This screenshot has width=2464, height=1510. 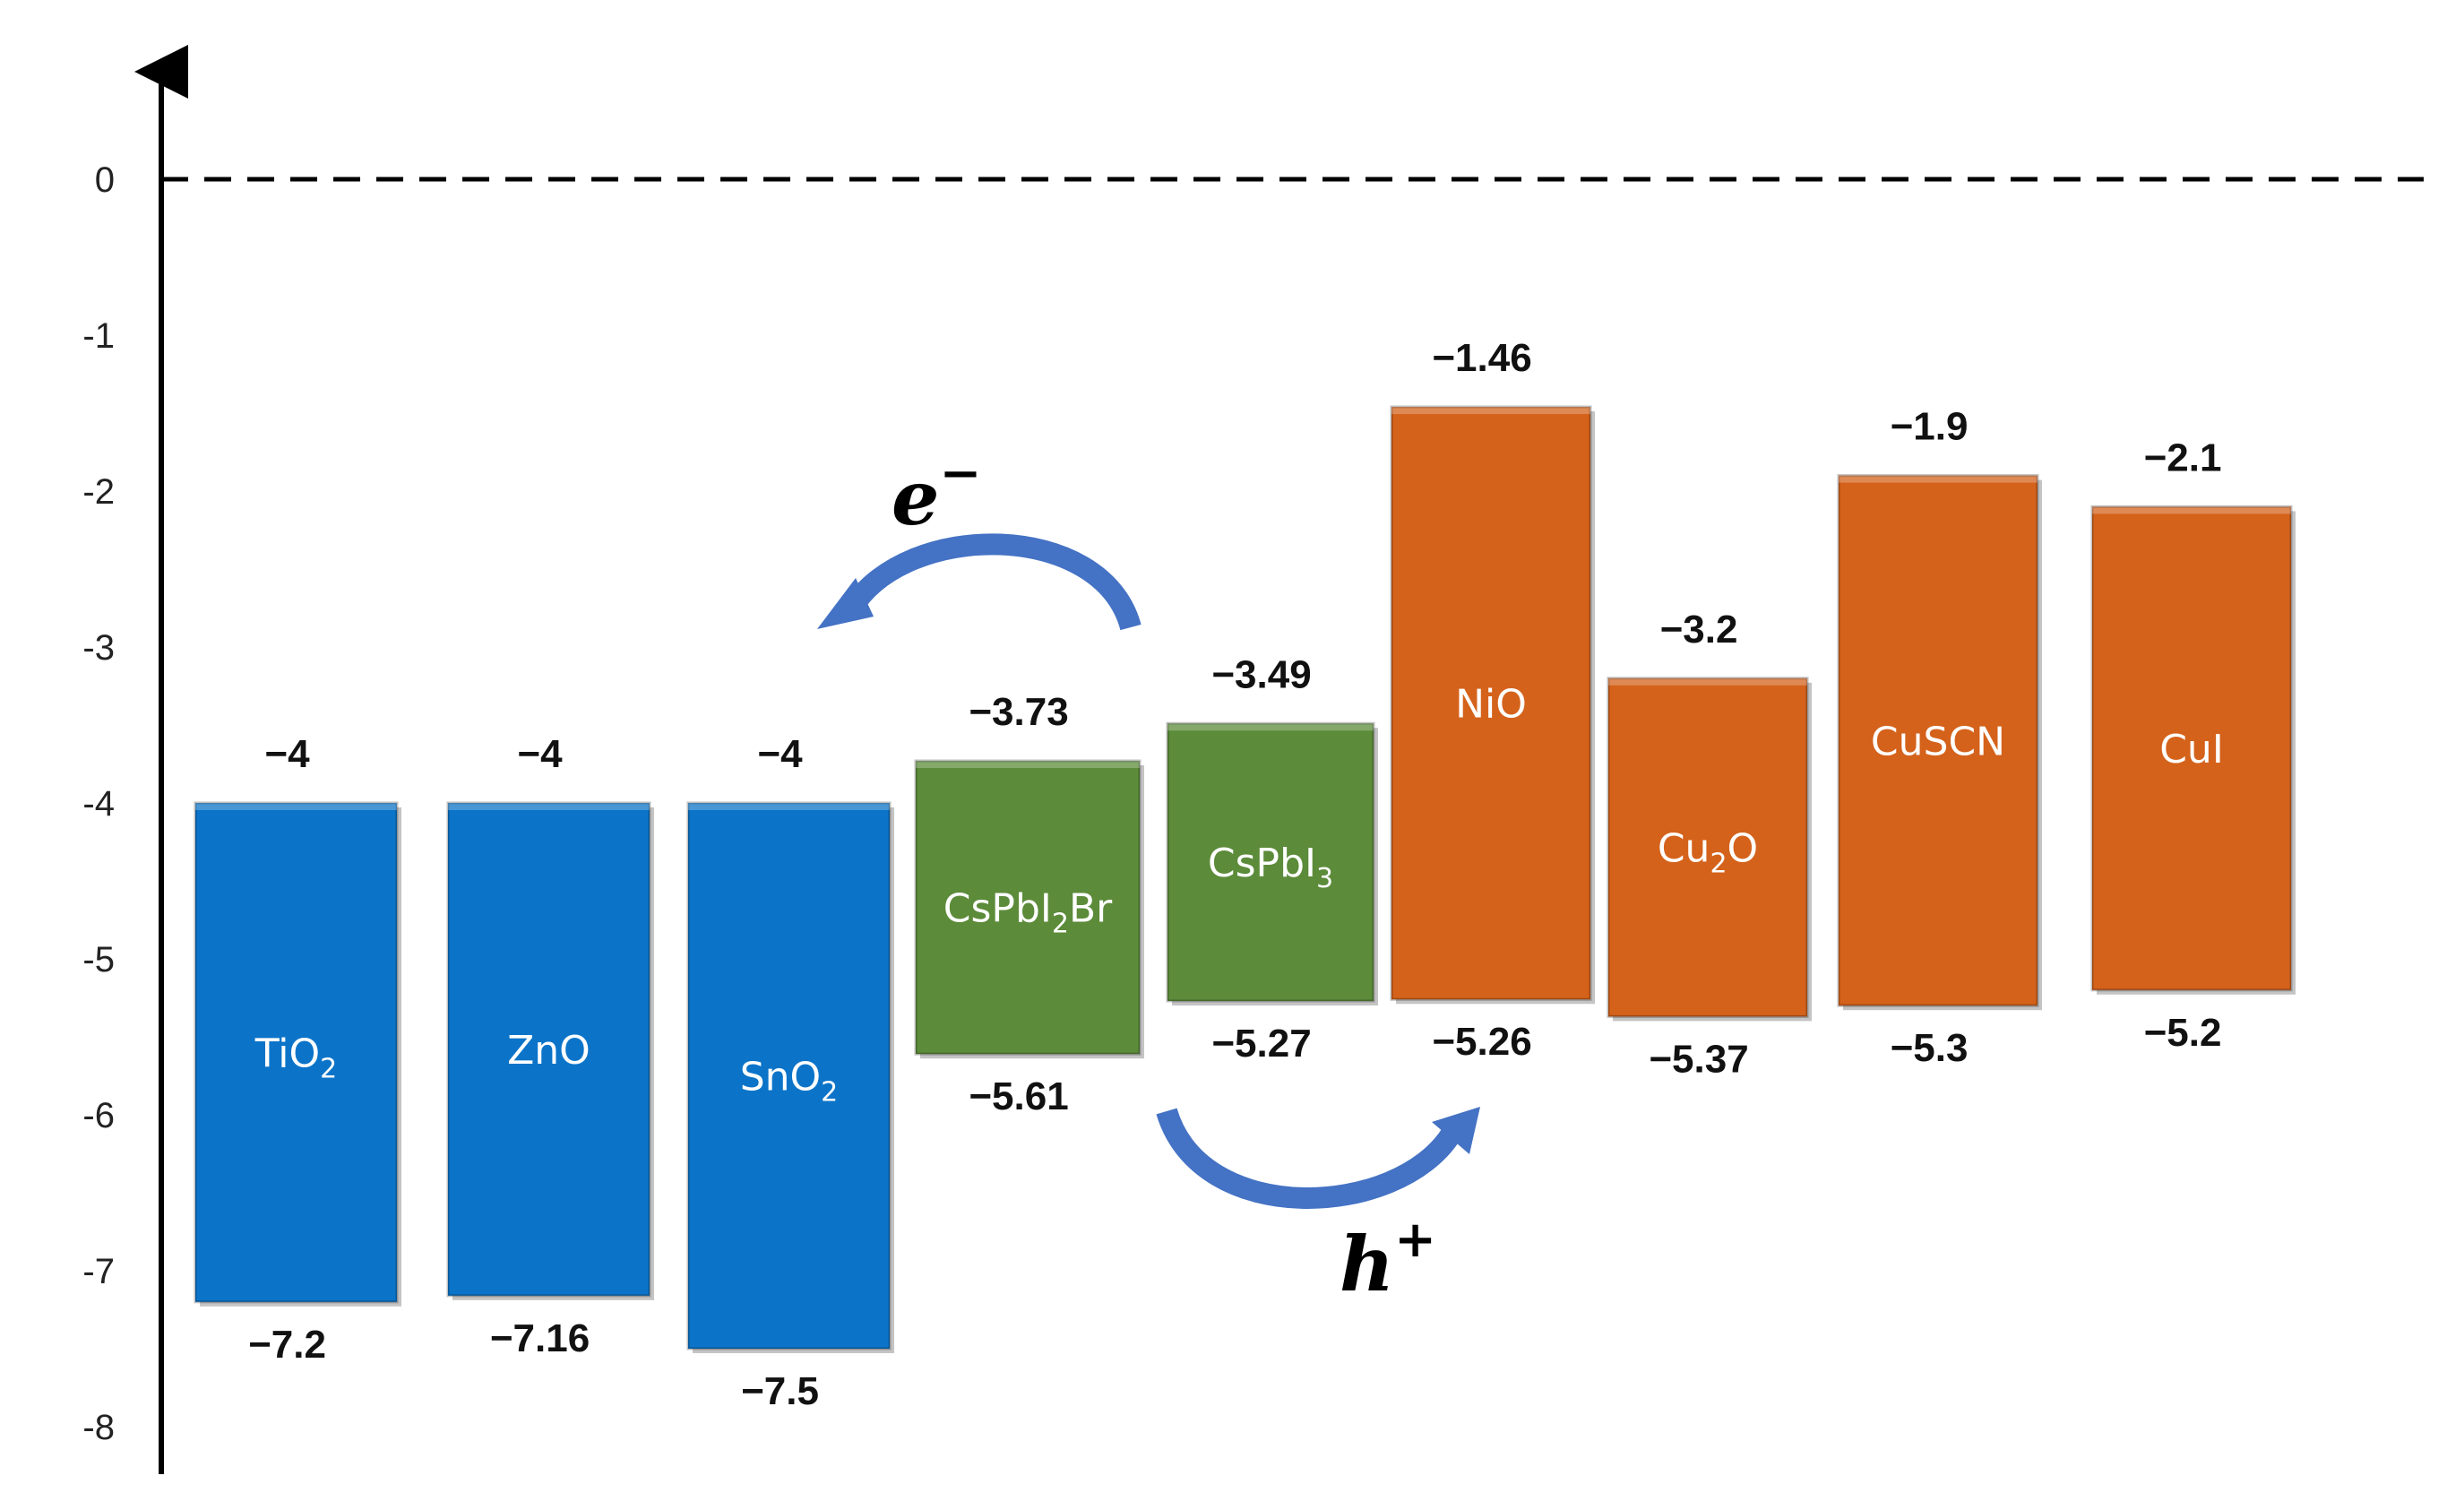 I want to click on band-bar-0: TiO2, so click(x=297, y=1054).